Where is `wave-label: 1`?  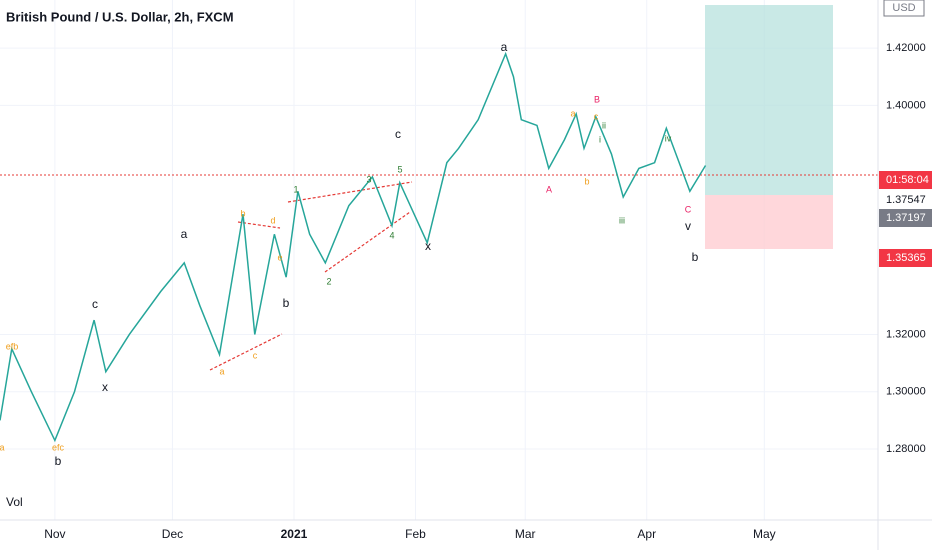
wave-label: 1 is located at coordinates (295, 189).